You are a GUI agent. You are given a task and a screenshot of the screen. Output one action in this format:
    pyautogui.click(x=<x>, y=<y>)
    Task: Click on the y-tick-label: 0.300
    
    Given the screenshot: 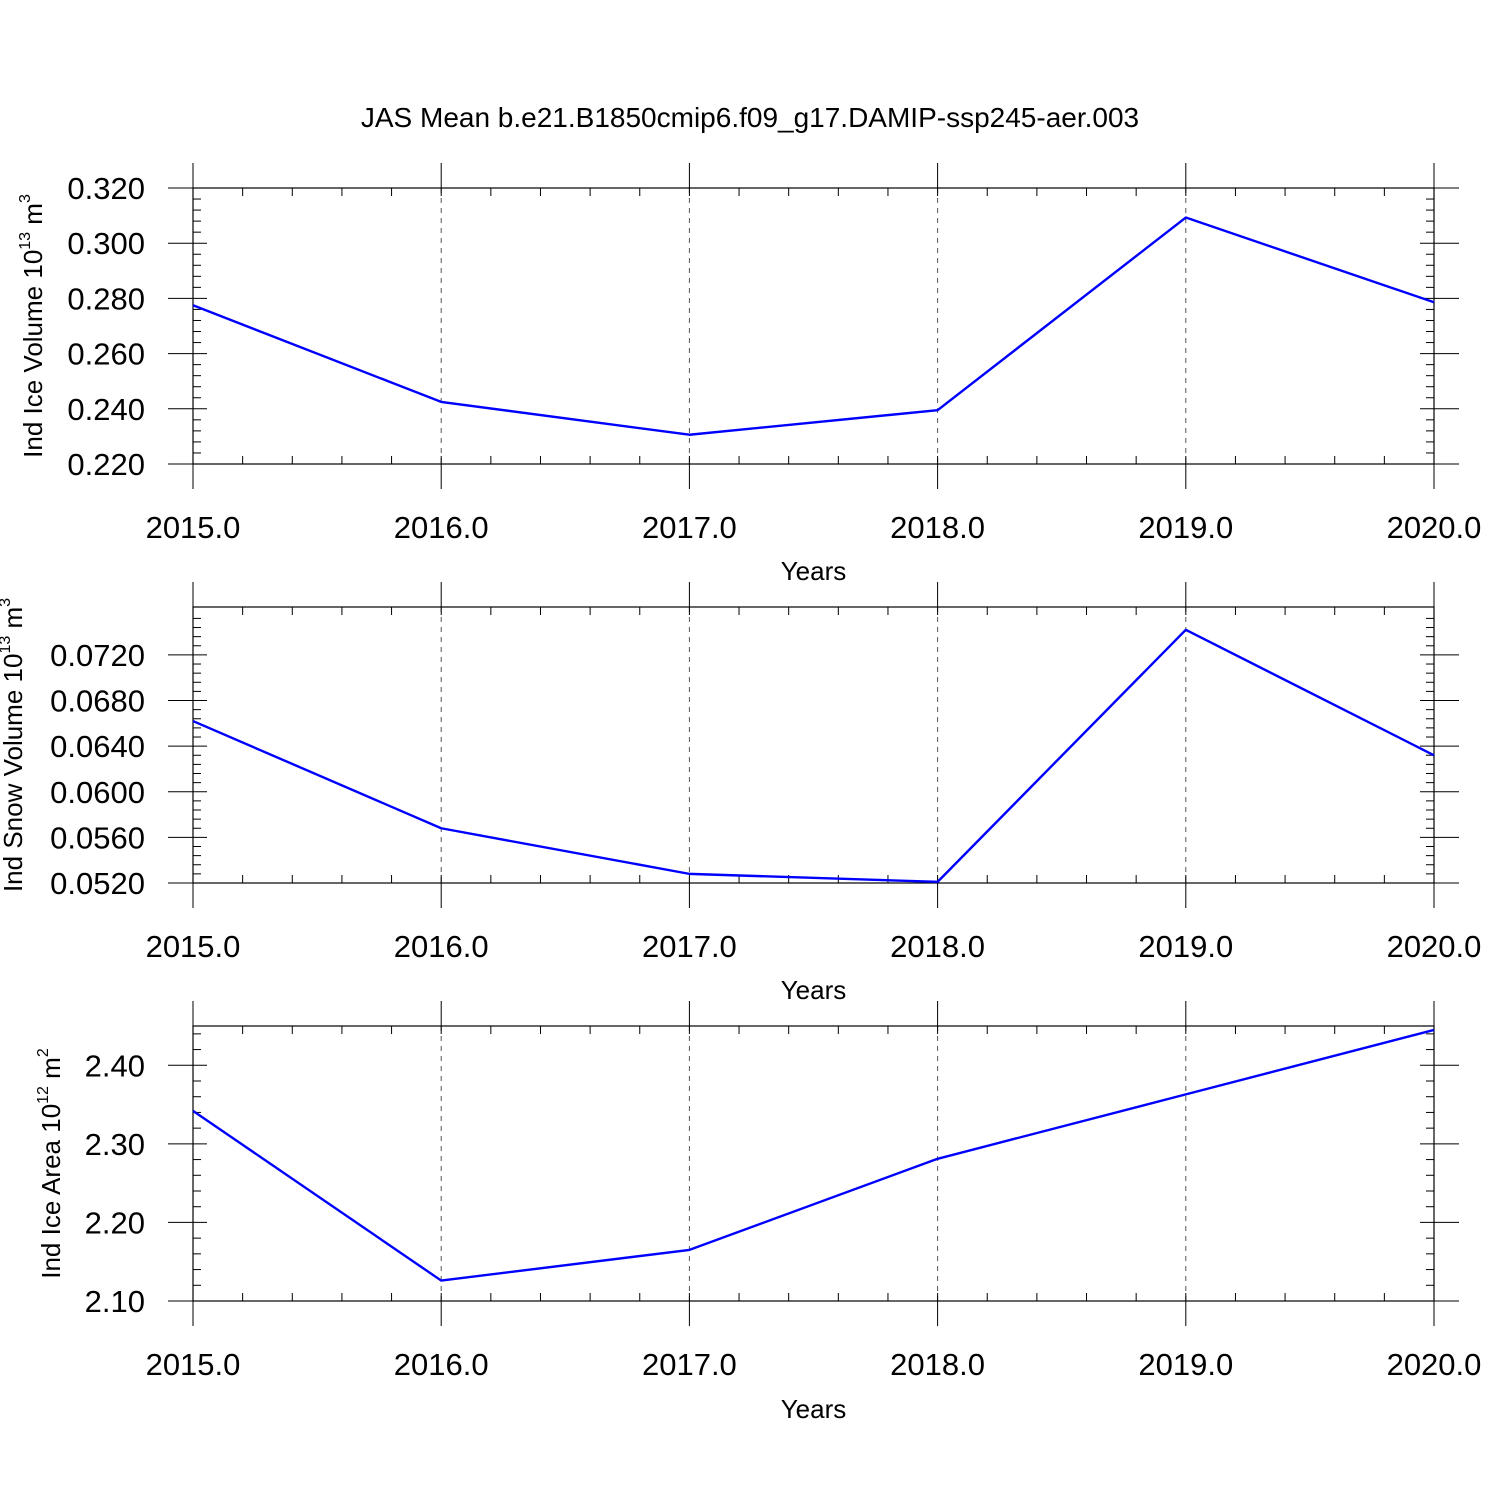 What is the action you would take?
    pyautogui.click(x=106, y=243)
    